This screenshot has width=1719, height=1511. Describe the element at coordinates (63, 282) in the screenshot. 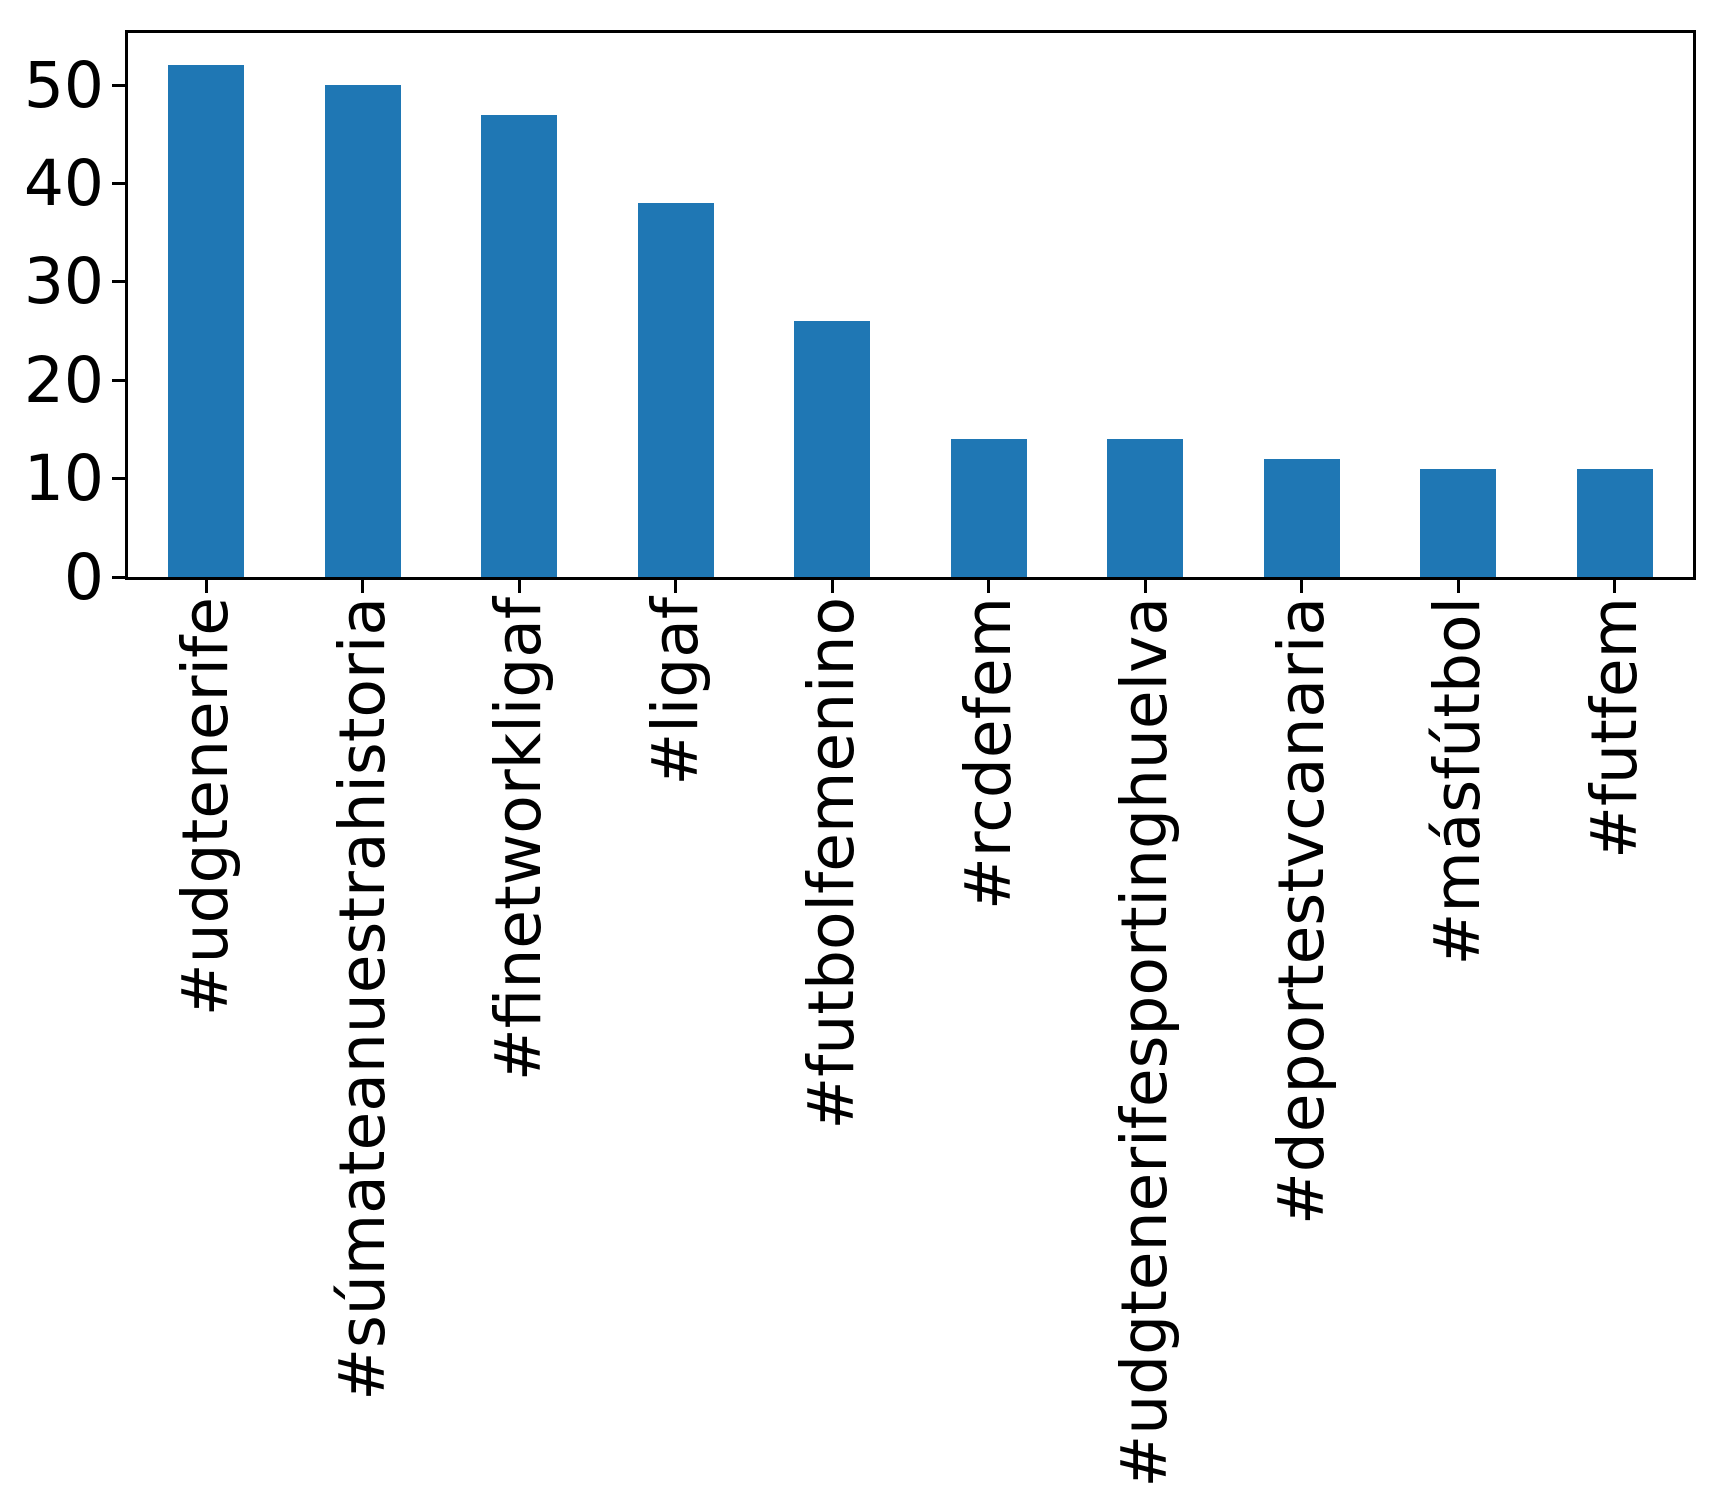

I see `y-tick-label: 30` at that location.